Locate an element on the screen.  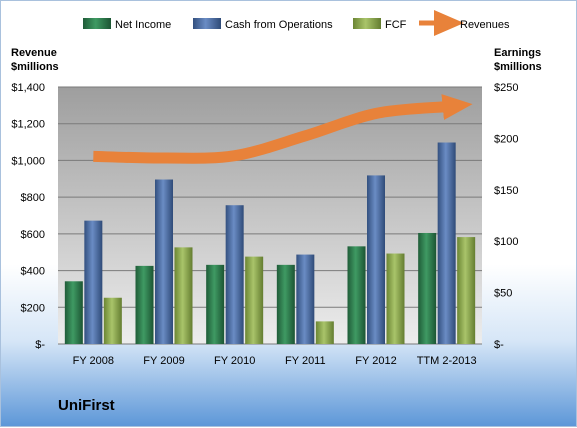
left-tick-label: $200 is located at coordinates (33, 308).